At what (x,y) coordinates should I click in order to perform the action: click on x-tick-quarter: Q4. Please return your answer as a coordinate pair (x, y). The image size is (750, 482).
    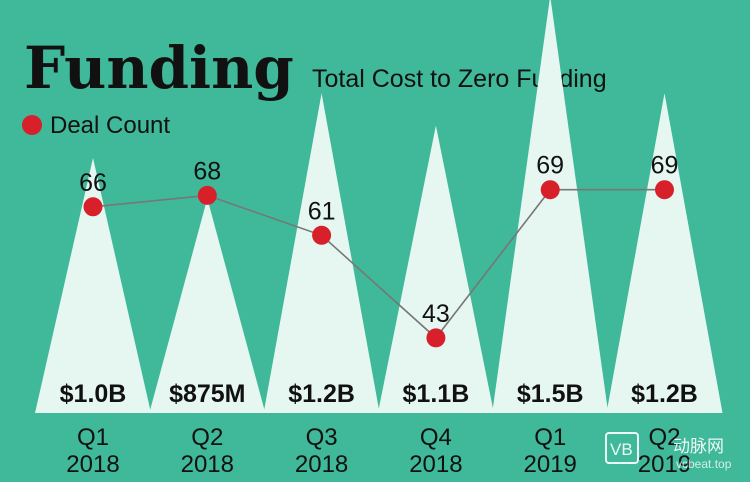
    Looking at the image, I should click on (436, 437).